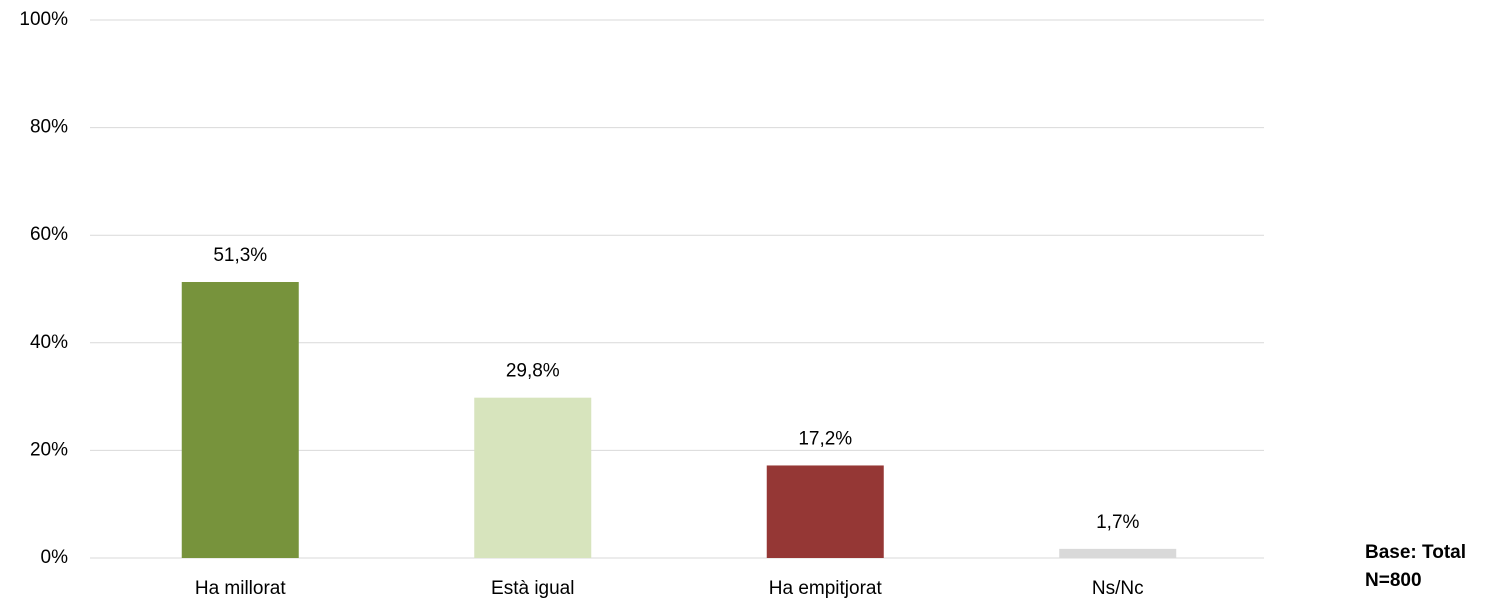 The height and width of the screenshot is (605, 1497). I want to click on y-tick-label: 40%, so click(49, 342).